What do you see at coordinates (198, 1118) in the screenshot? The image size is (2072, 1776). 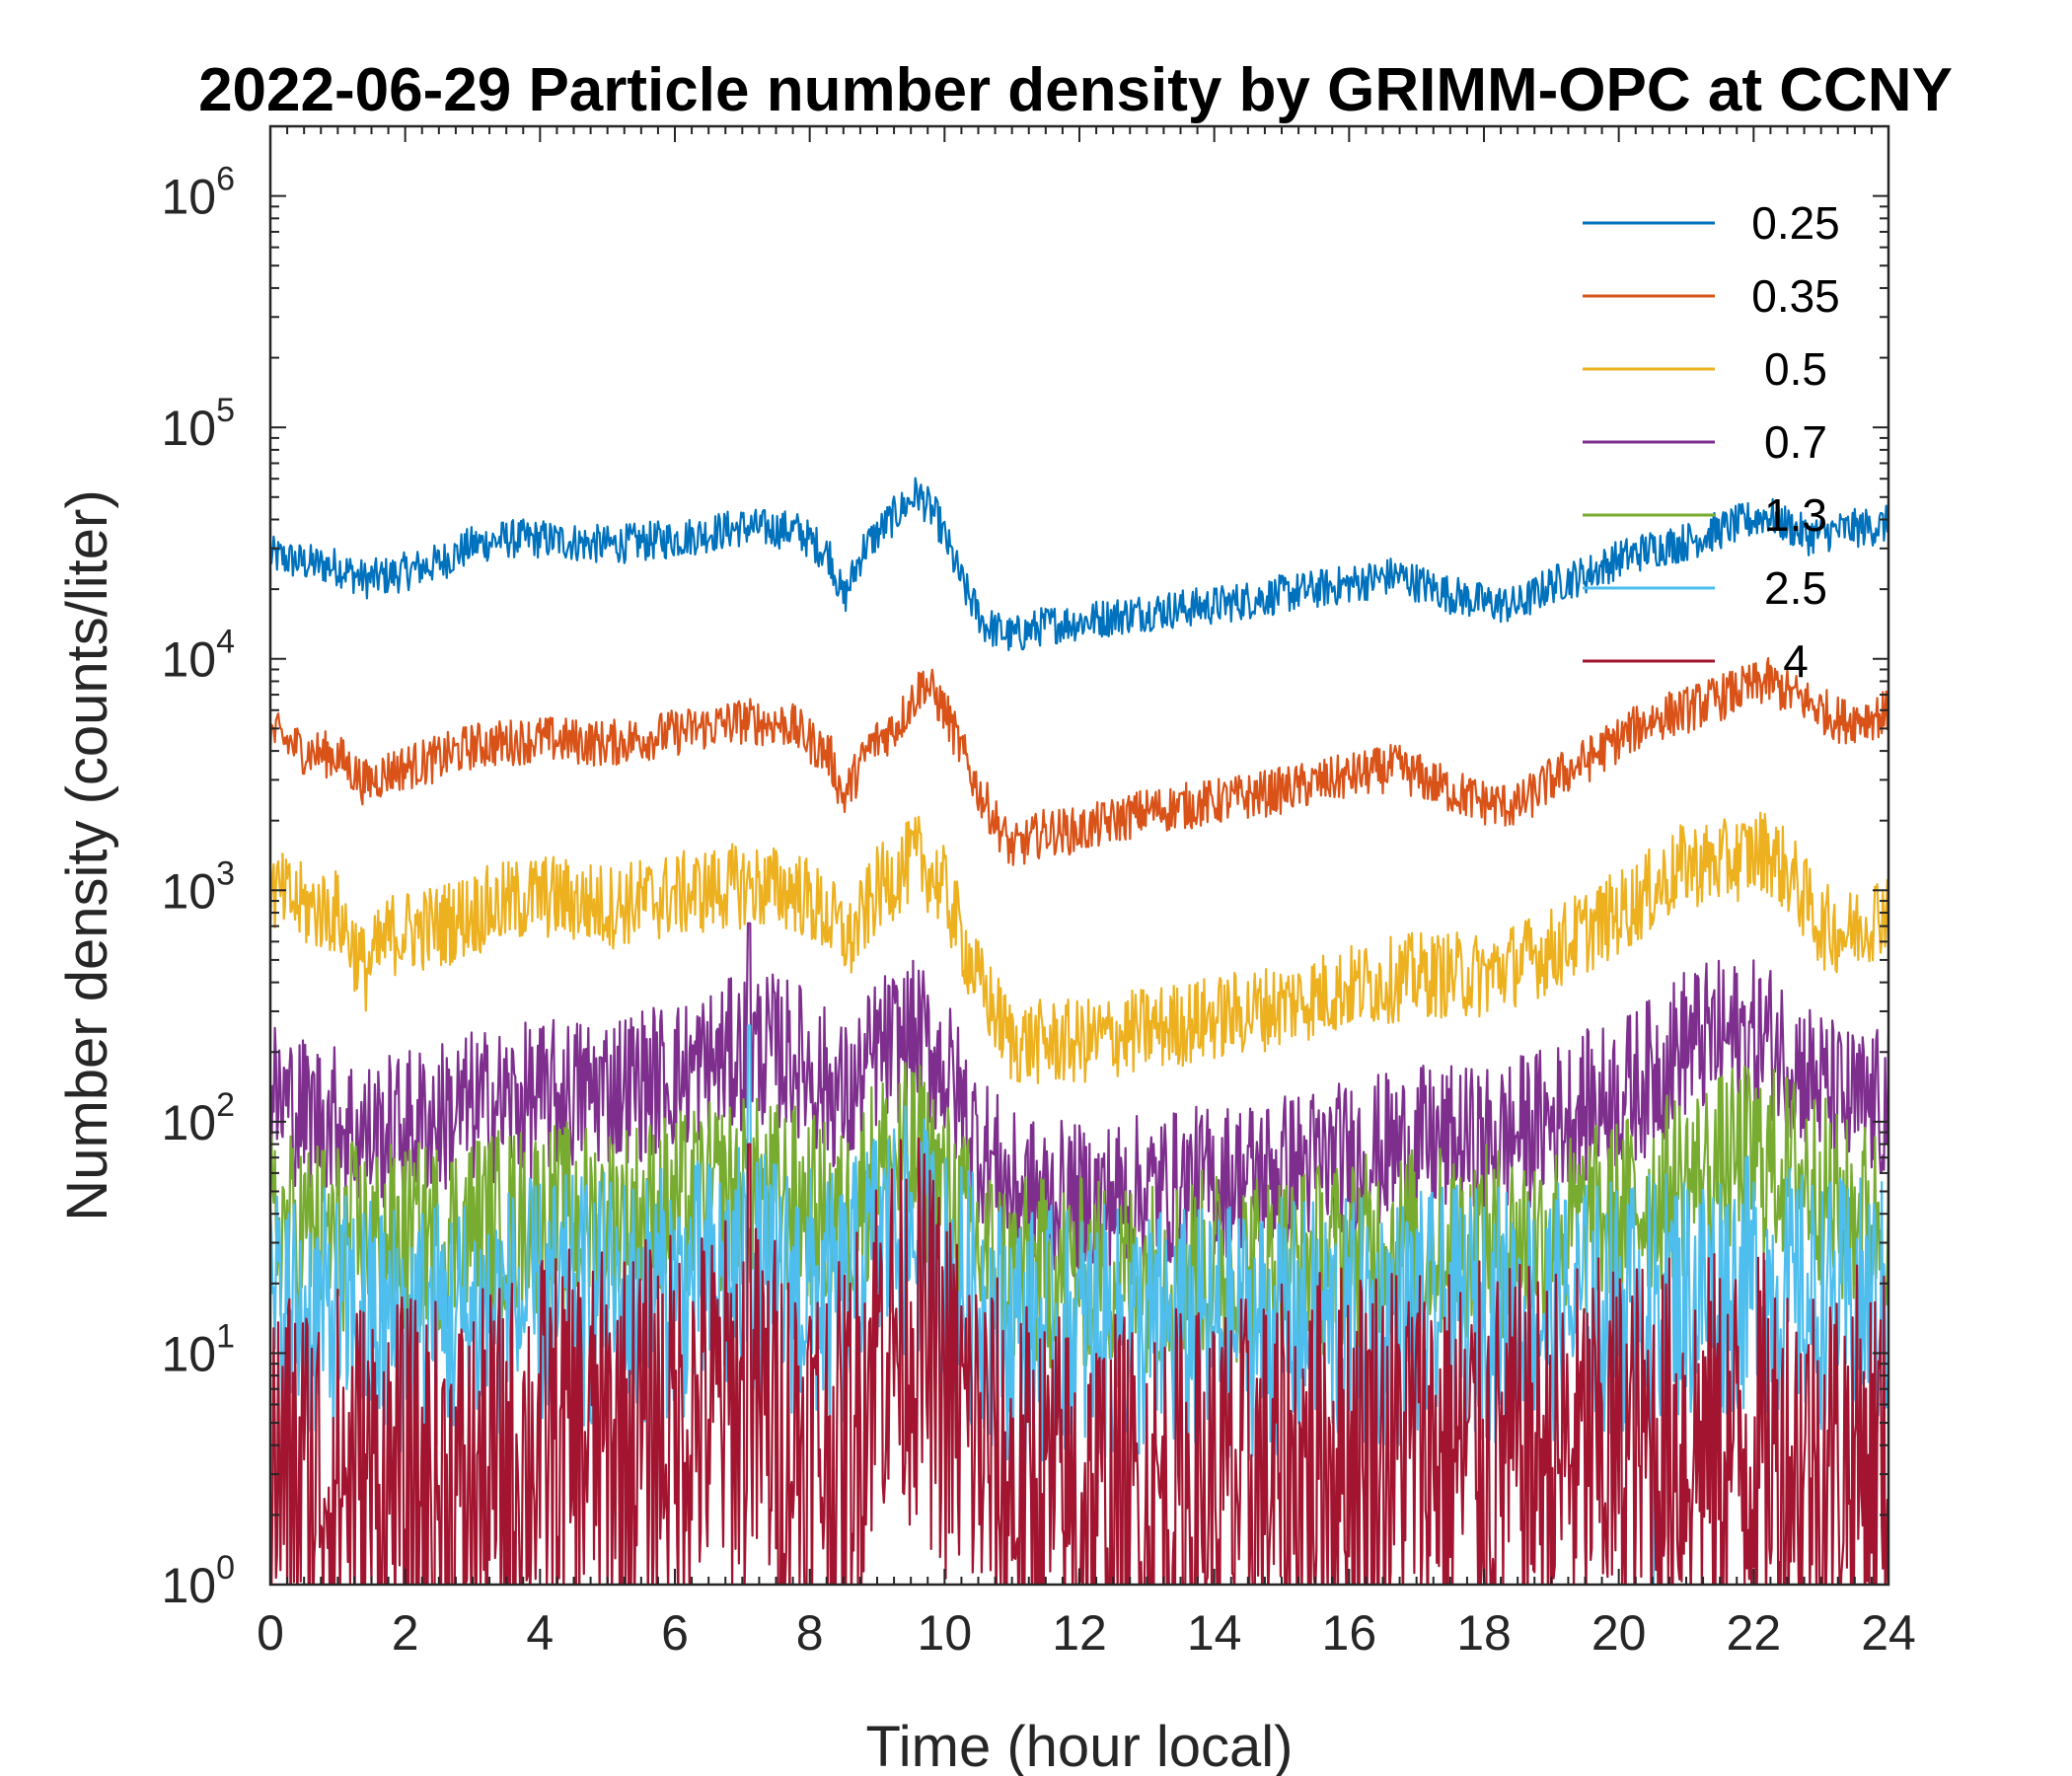 I see `y-tick-label: 10²` at bounding box center [198, 1118].